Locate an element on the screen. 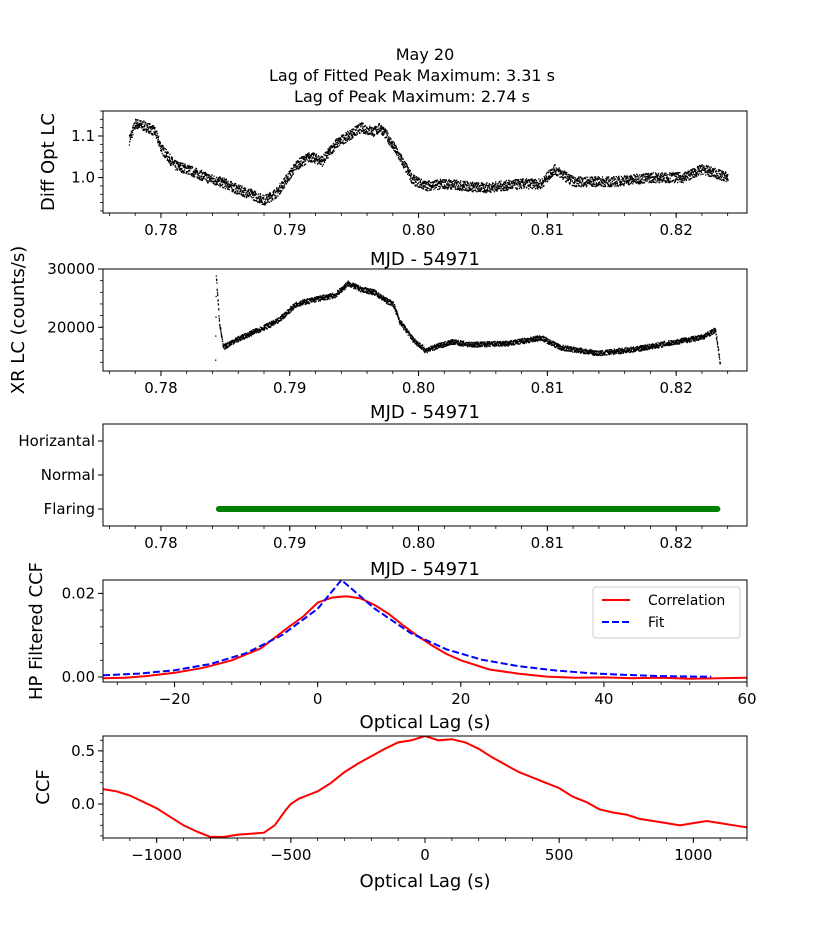  y-tick-label: 0.02 is located at coordinates (78, 593).